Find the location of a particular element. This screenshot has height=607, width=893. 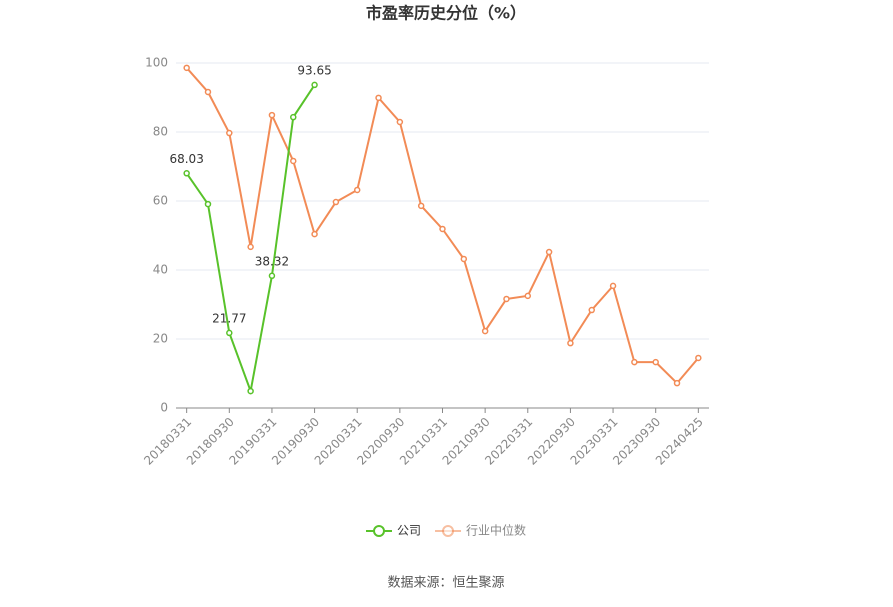

legend-item: 行业中位数 is located at coordinates (480, 530).